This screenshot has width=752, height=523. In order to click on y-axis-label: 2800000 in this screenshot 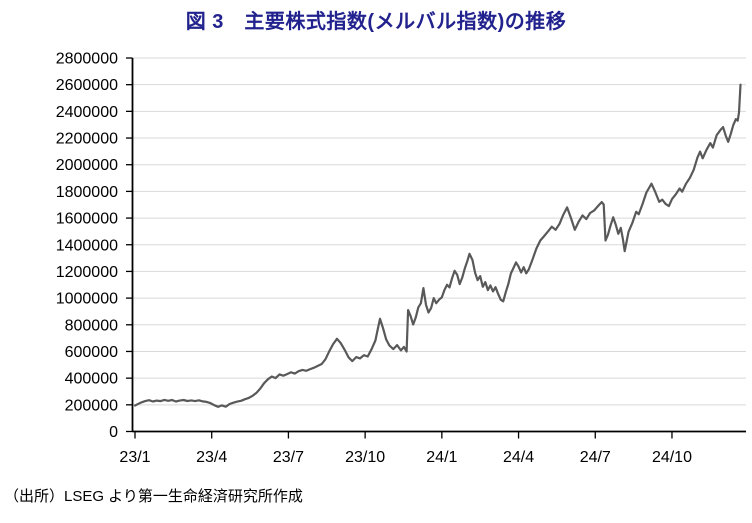, I will do `click(87, 59)`.